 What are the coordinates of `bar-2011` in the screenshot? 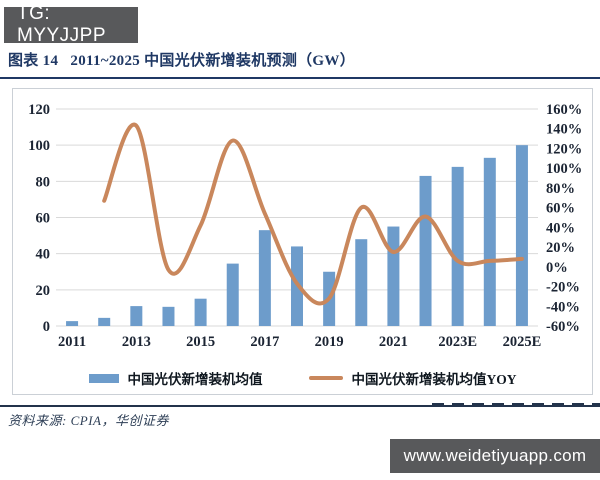 It's located at (72, 323).